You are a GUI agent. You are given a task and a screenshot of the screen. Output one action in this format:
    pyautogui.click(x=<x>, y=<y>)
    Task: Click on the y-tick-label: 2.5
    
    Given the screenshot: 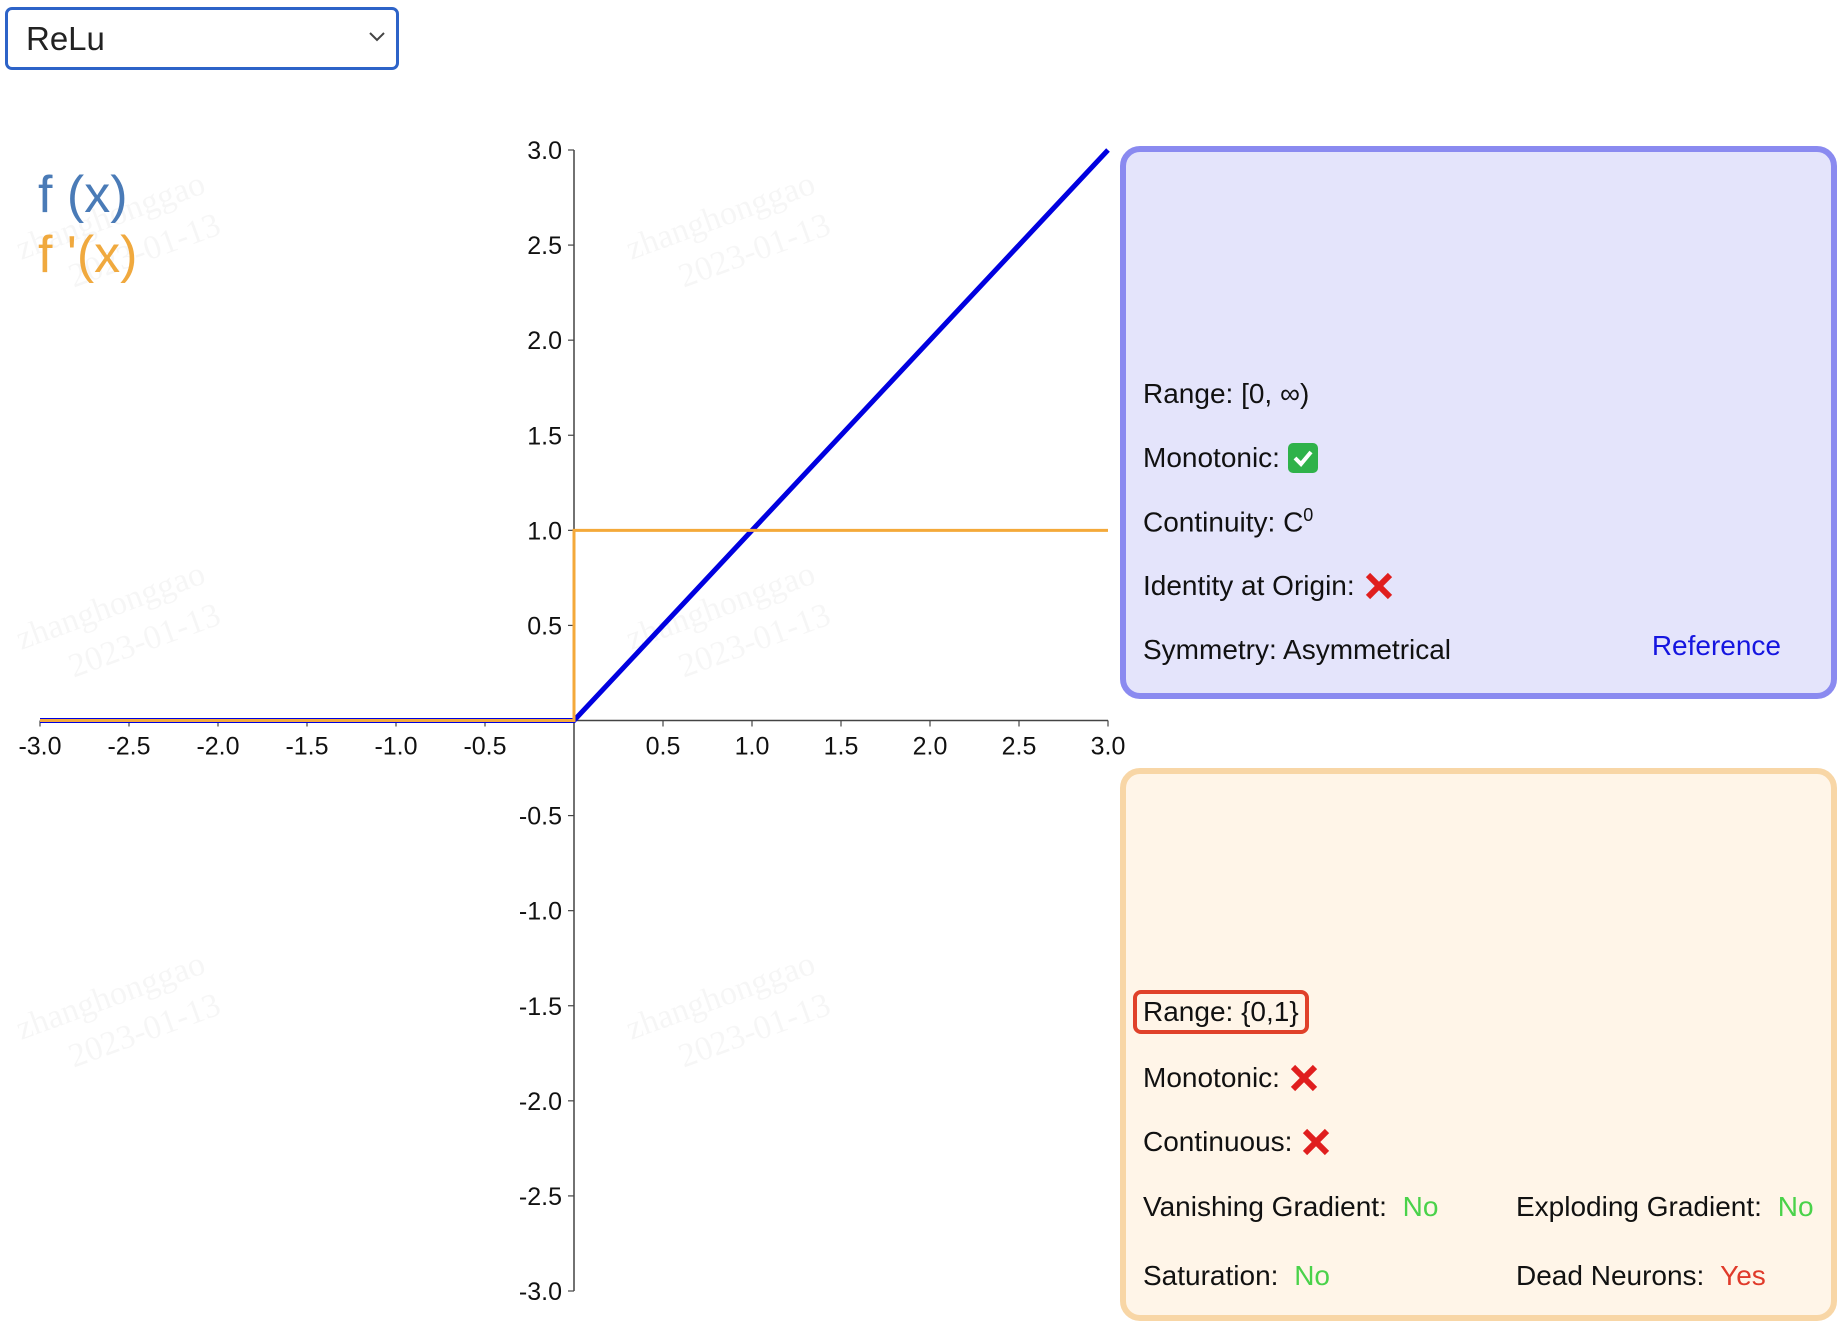 What is the action you would take?
    pyautogui.click(x=544, y=246)
    